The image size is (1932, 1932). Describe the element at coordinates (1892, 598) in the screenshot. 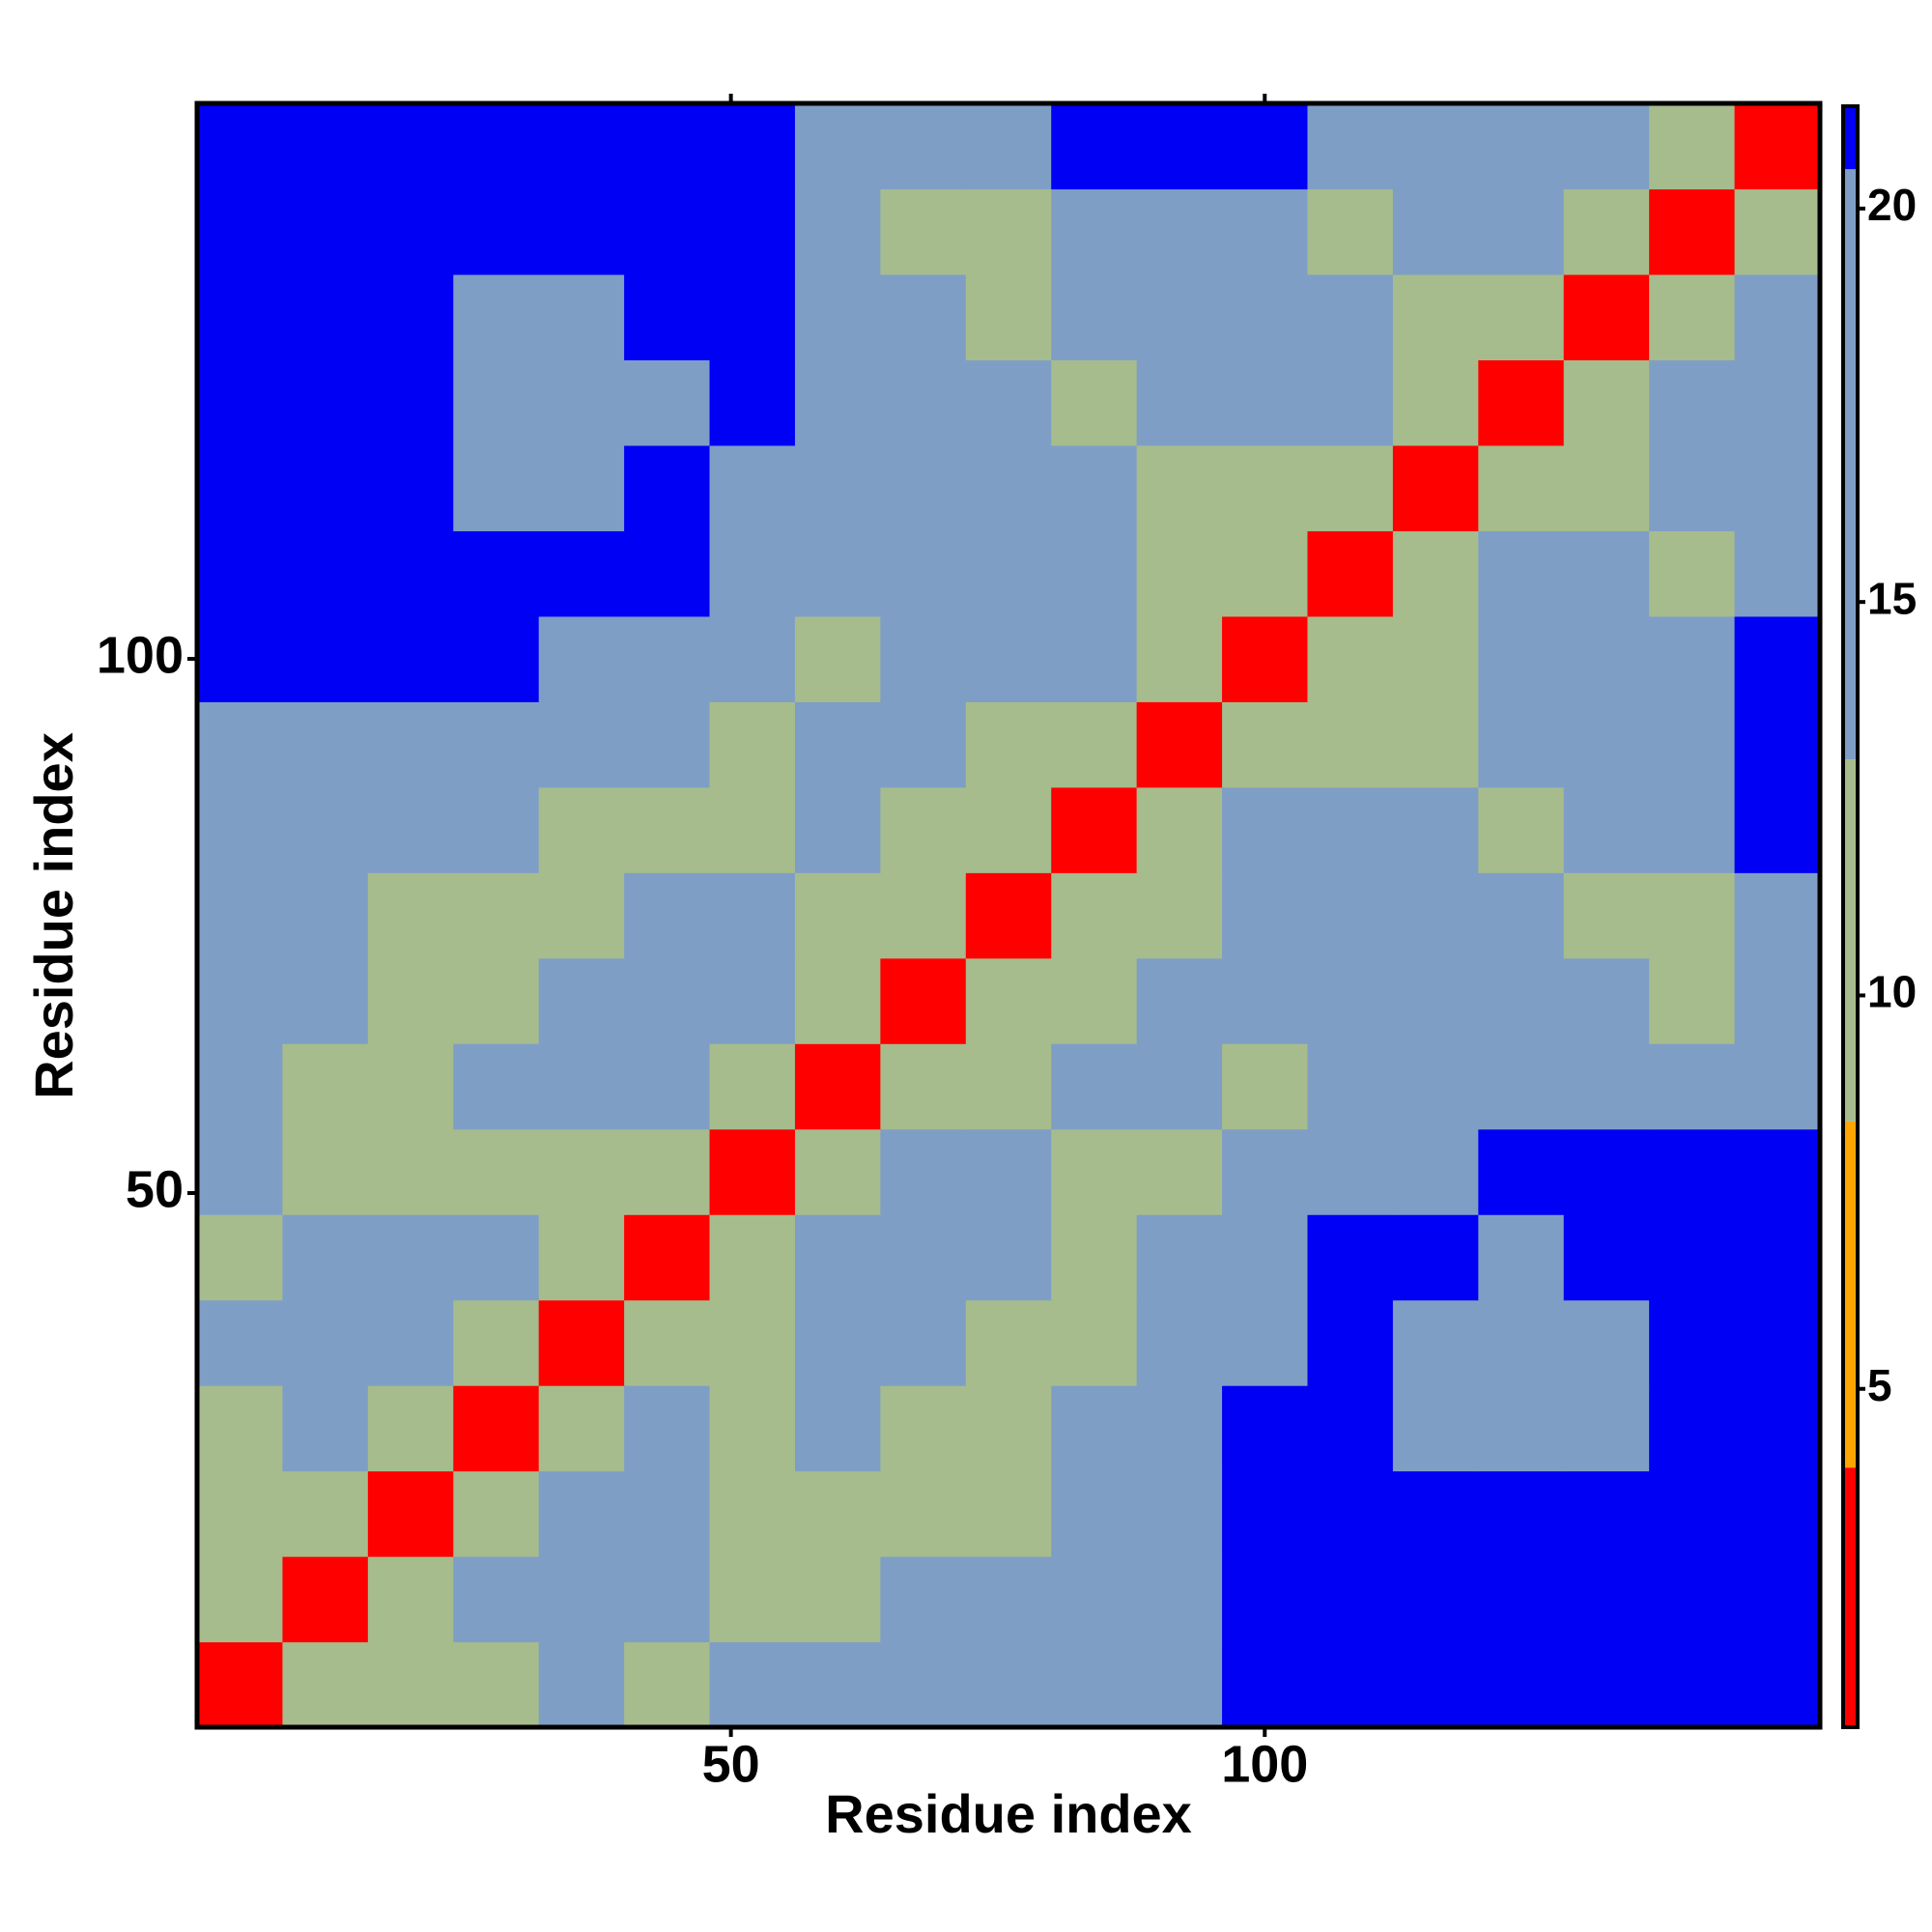

I see `colorbar-tick-label: 15` at that location.